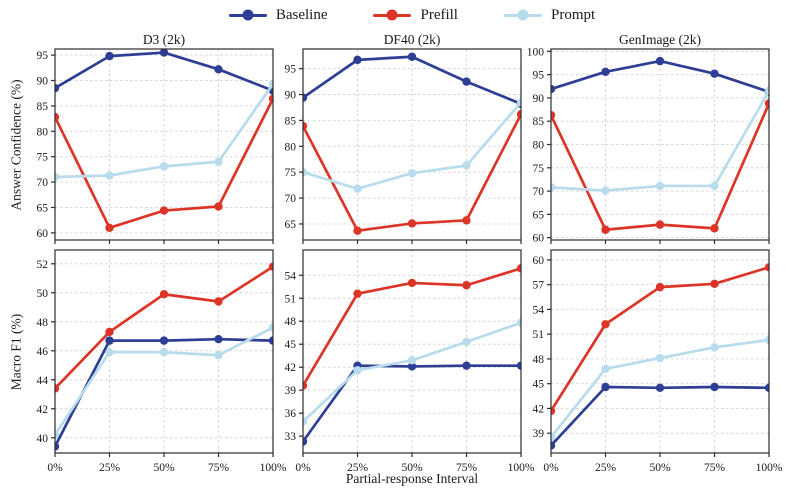  Describe the element at coordinates (648, 138) in the screenshot. I see `subplot-genimage-confidence: 60 65 70 75 80 85 90 95 100 GenImage (2k)` at that location.